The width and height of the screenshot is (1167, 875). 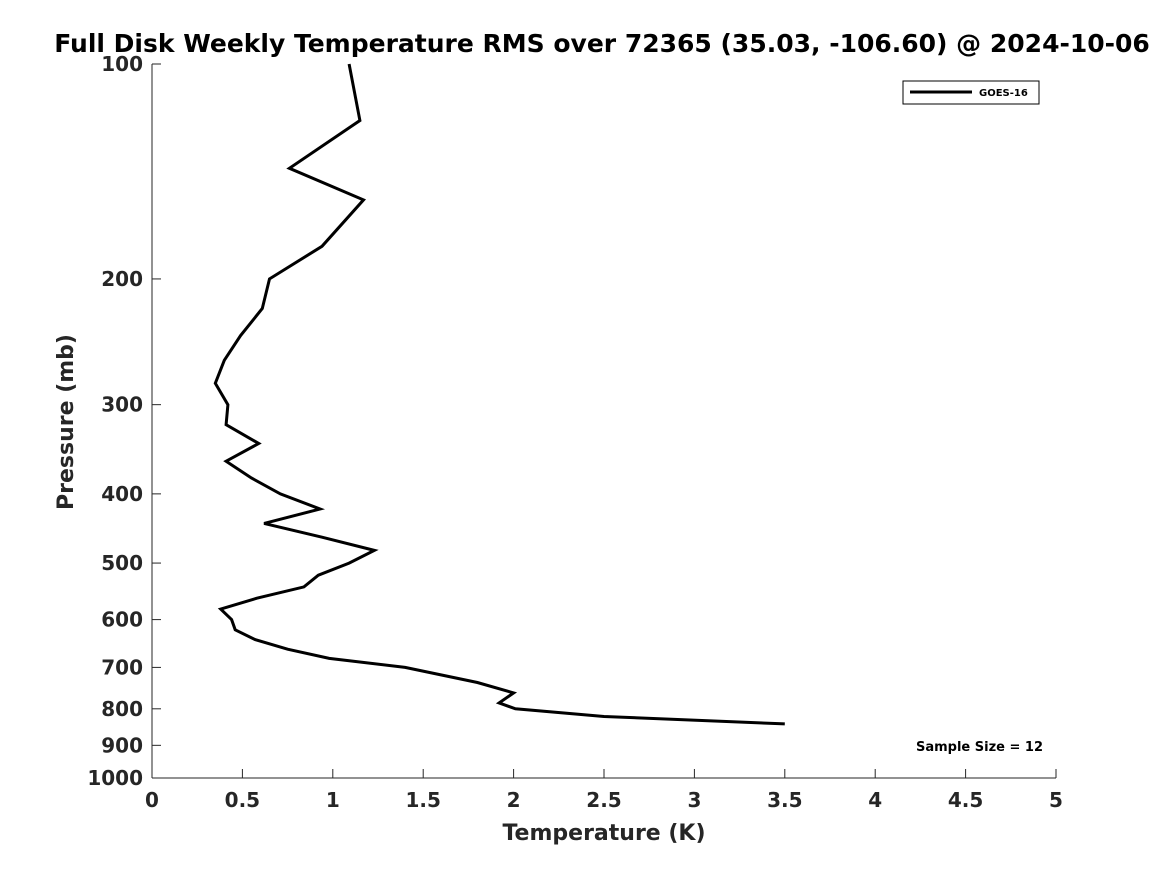 What do you see at coordinates (115, 778) in the screenshot?
I see `y-tick-label: 1000` at bounding box center [115, 778].